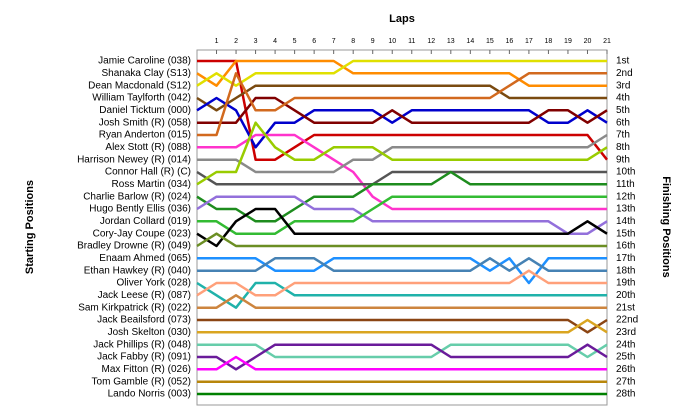 The width and height of the screenshot is (700, 420). What do you see at coordinates (373, 41) in the screenshot?
I see `x-tick-label: 9` at bounding box center [373, 41].